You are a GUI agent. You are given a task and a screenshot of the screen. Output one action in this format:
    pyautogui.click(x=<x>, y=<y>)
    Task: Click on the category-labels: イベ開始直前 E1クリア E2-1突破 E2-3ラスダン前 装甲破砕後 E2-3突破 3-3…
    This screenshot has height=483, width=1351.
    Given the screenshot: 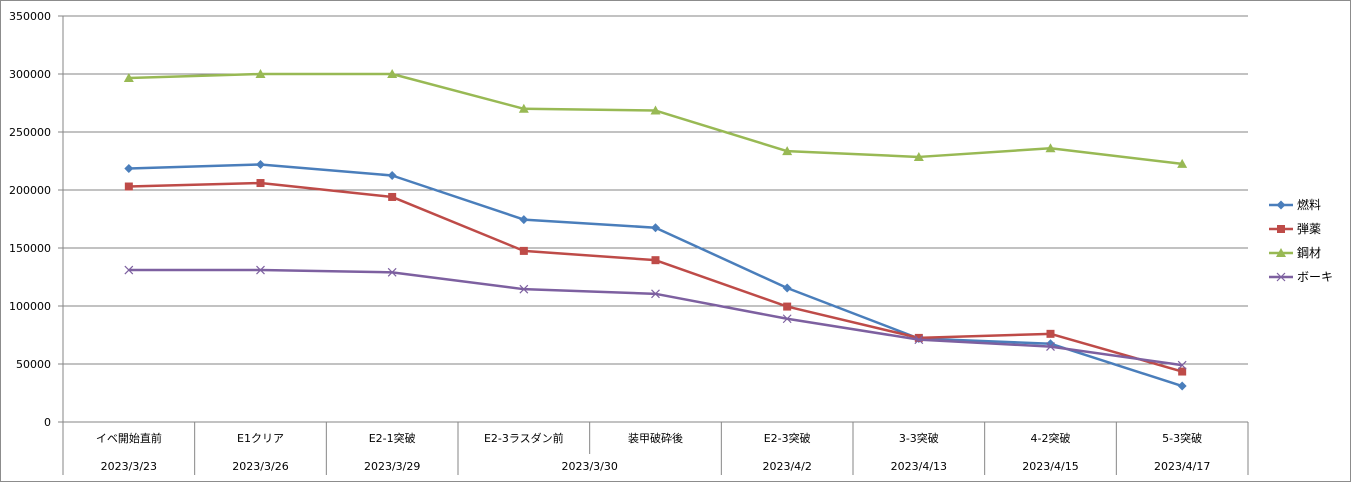 What is the action you would take?
    pyautogui.click(x=653, y=452)
    